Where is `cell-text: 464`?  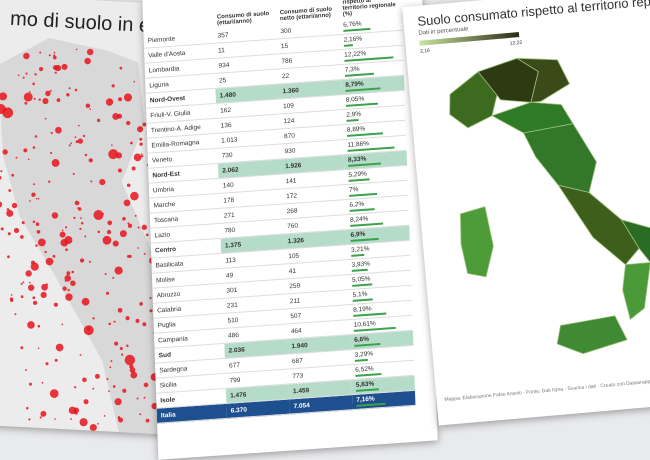
cell-text: 464 is located at coordinates (296, 330).